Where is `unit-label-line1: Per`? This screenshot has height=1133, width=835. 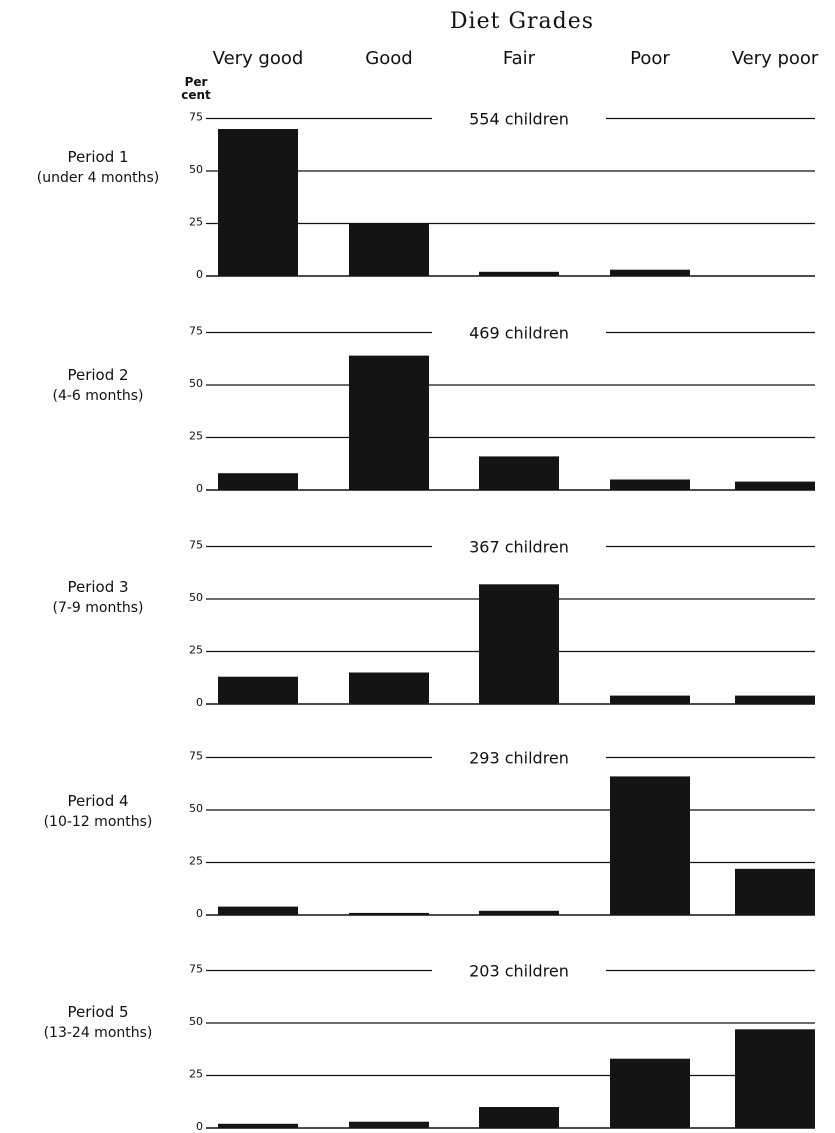 unit-label-line1: Per is located at coordinates (196, 82).